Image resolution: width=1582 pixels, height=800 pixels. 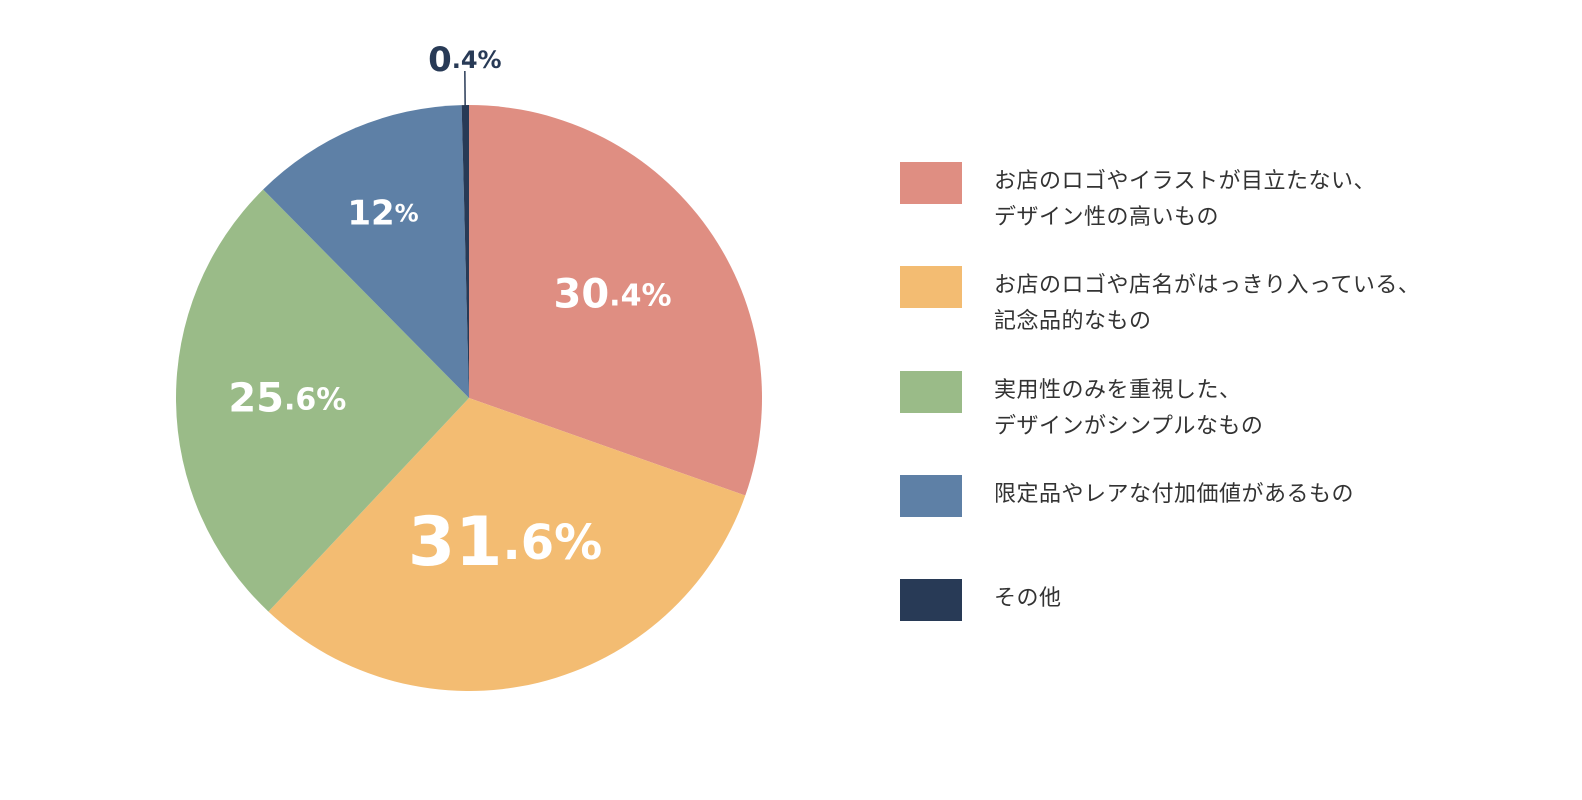 What do you see at coordinates (981, 600) in the screenshot?
I see `legend-item: その他` at bounding box center [981, 600].